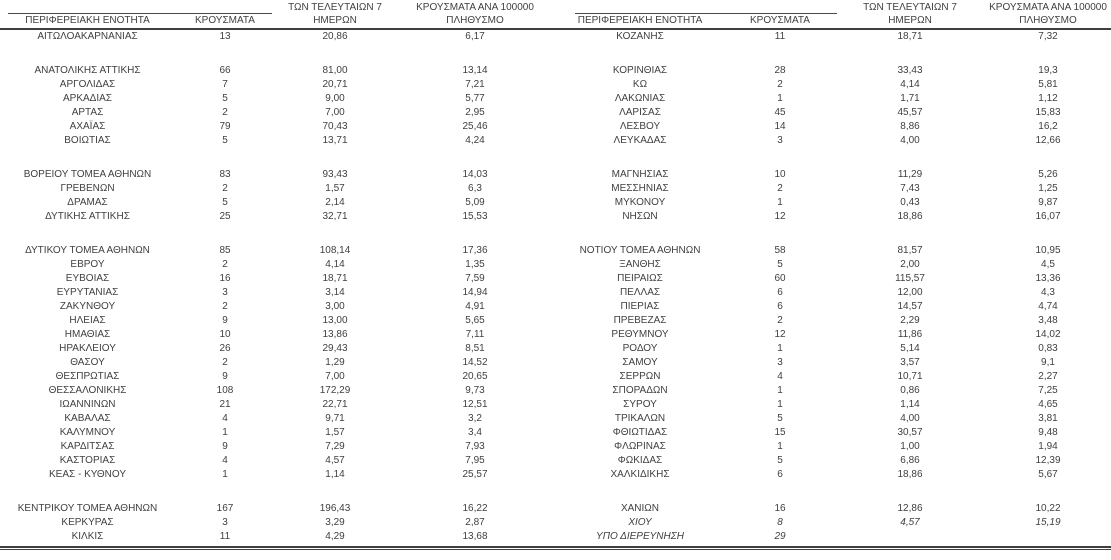 The width and height of the screenshot is (1111, 560). I want to click on table-row: ΞΑΝΘΗΣ 5 2,00 4,5, so click(833, 265).